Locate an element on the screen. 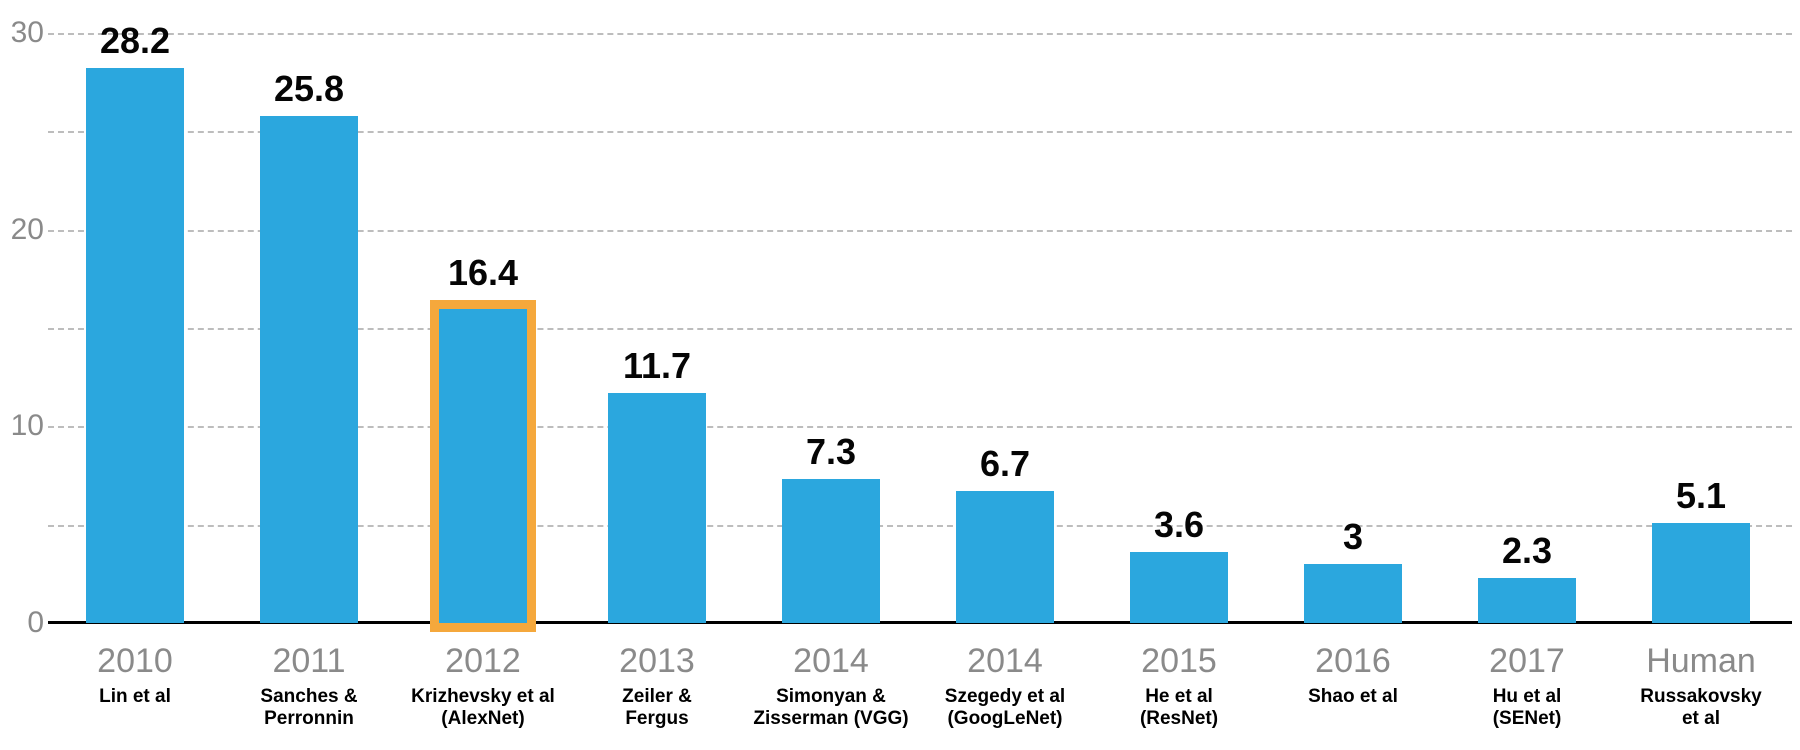  y-axis-tick-label: 30 is located at coordinates (27, 32).